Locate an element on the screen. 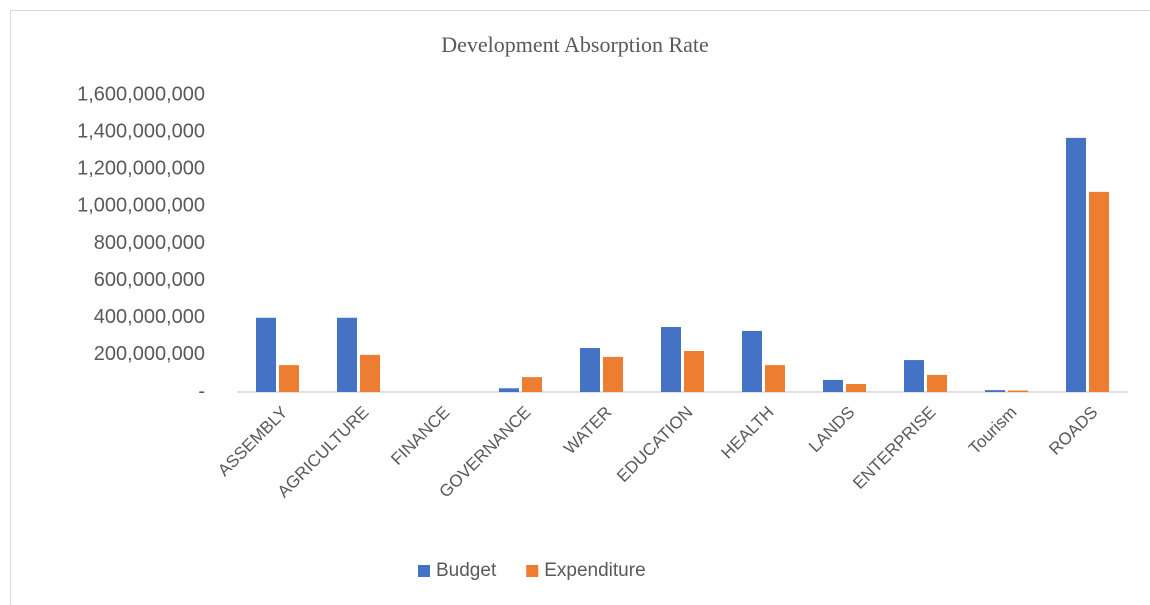 This screenshot has height=605, width=1150. y-tick-label: 1,400,000,000 is located at coordinates (141, 131).